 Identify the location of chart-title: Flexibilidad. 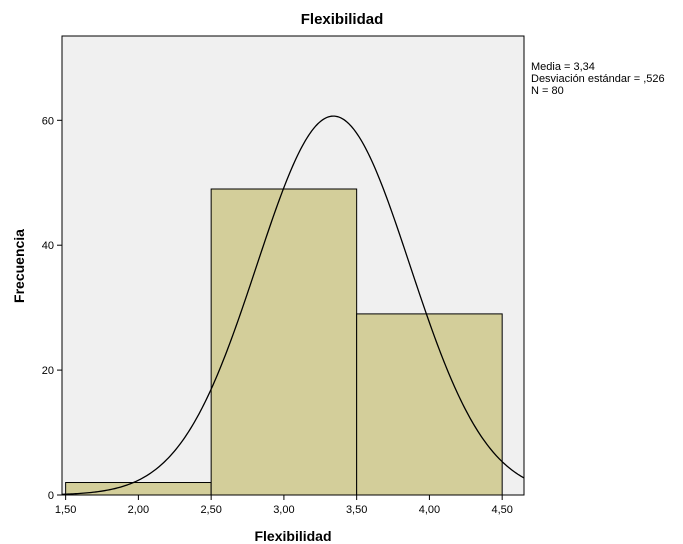
(342, 19).